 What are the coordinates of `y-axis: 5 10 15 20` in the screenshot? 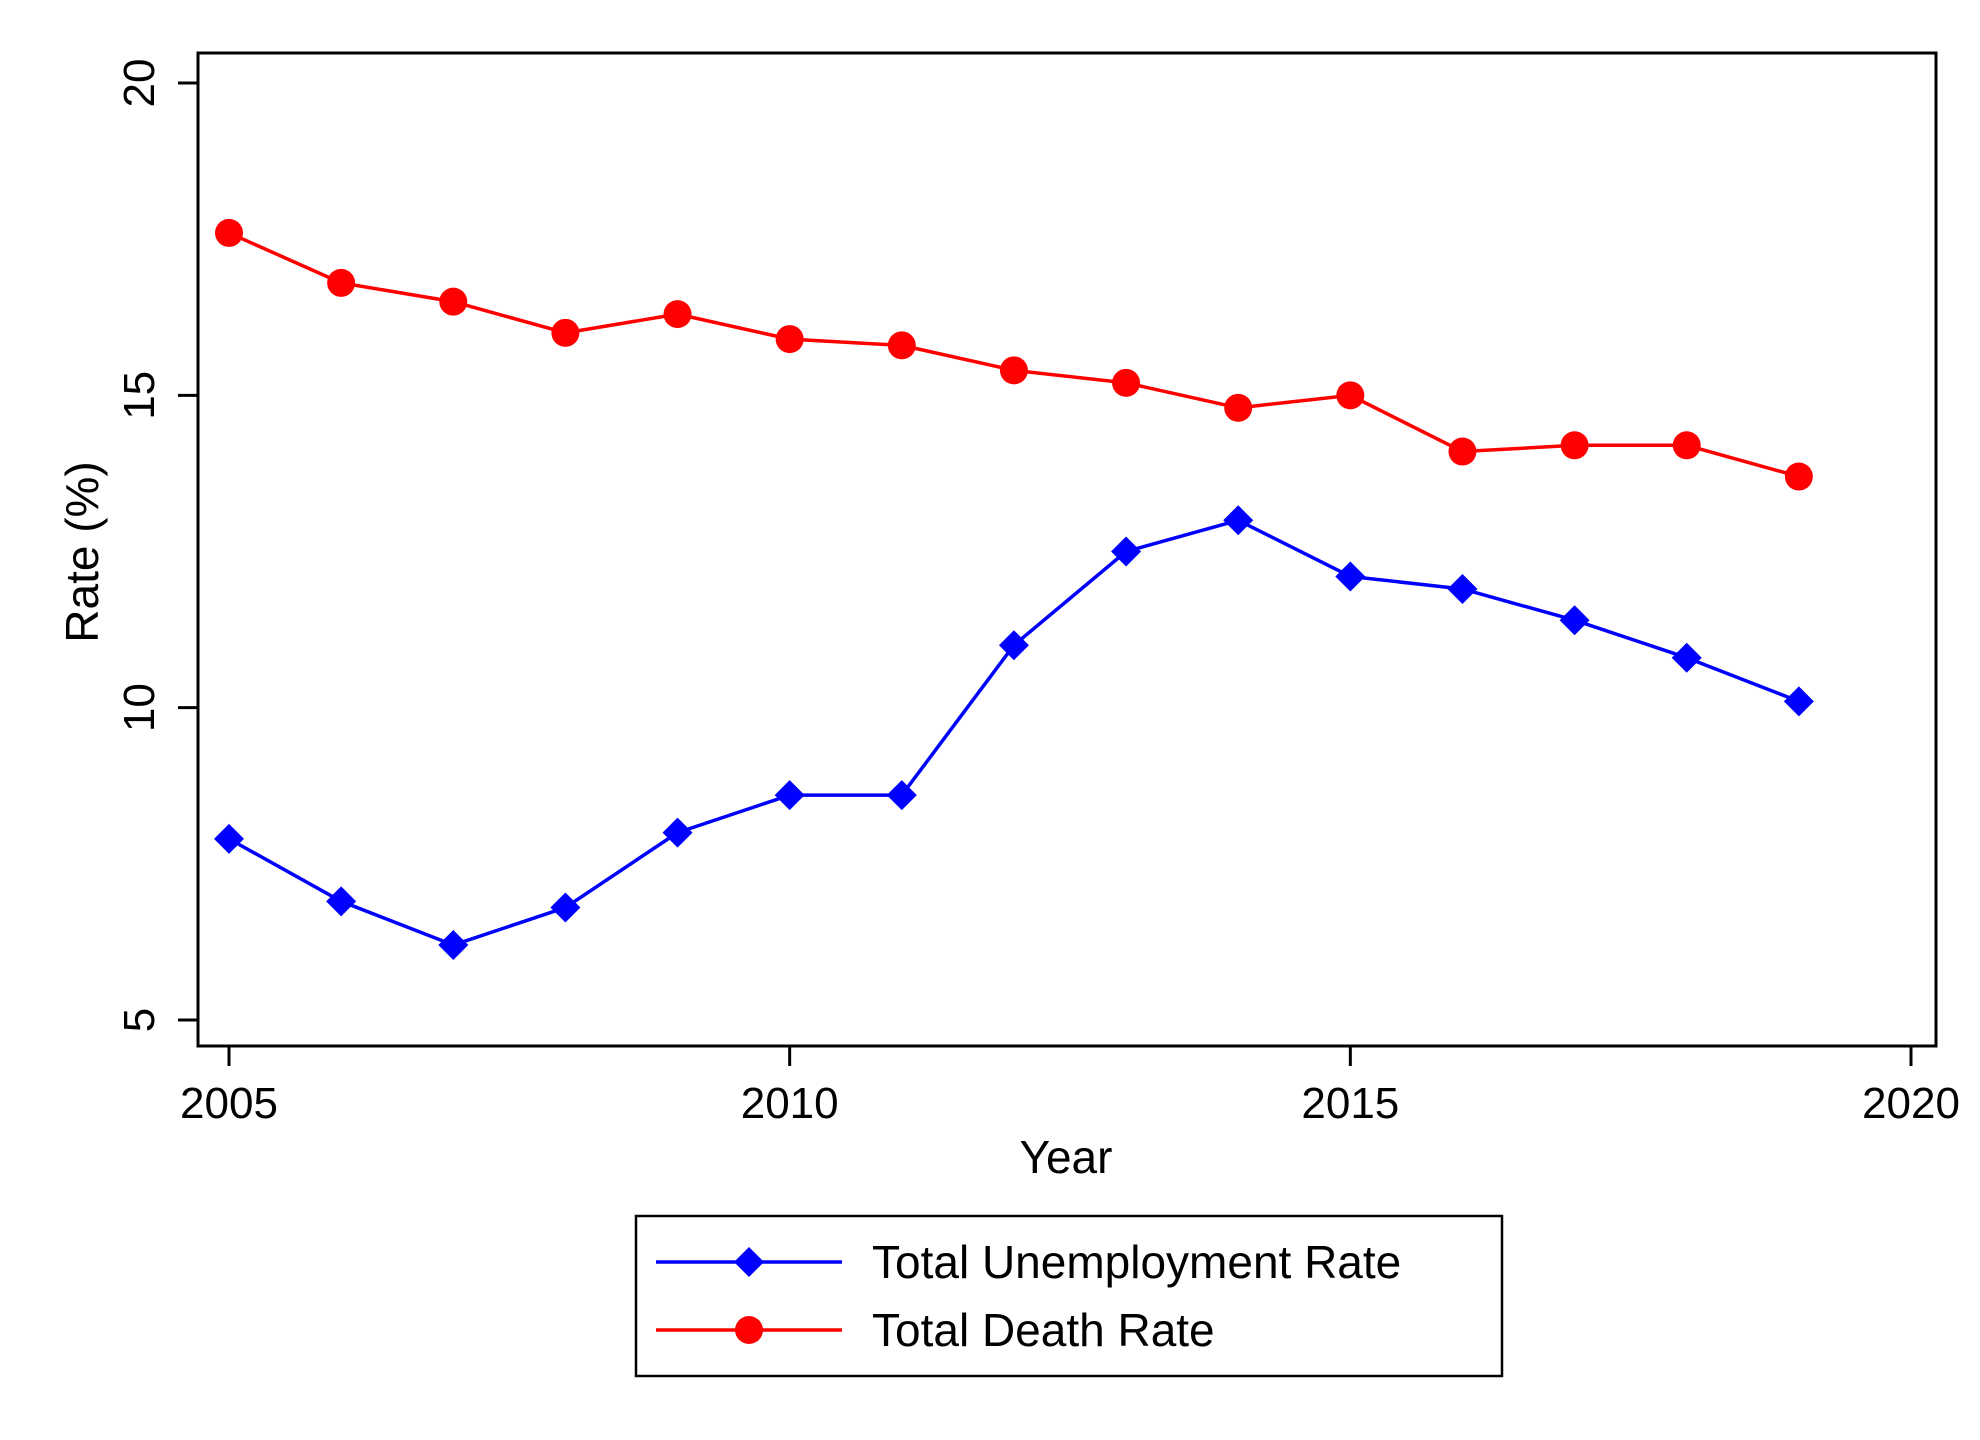 It's located at (156, 545).